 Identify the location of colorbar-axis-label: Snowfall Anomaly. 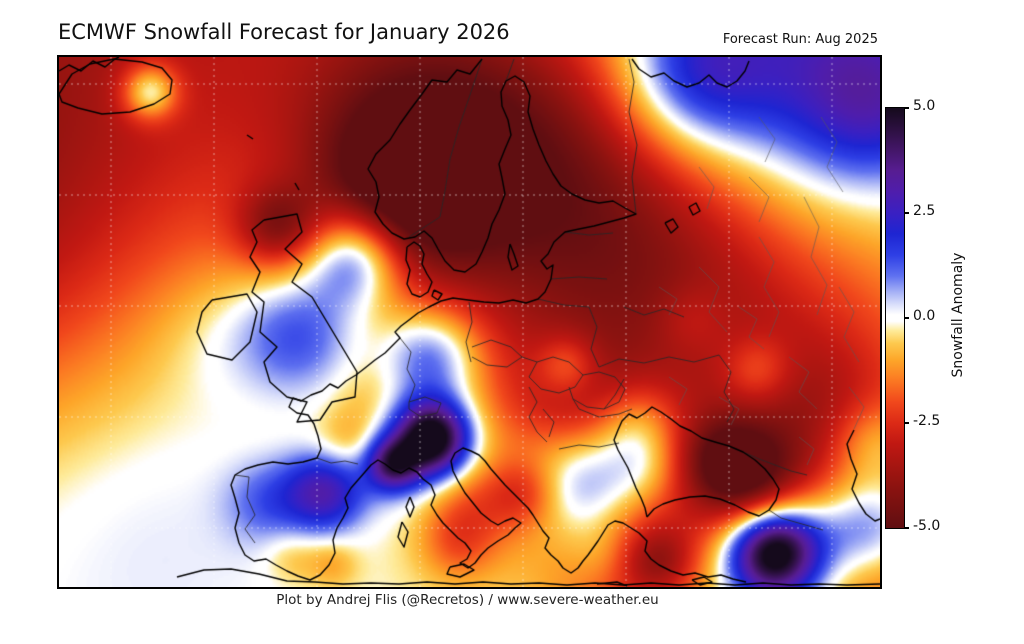
(958, 315).